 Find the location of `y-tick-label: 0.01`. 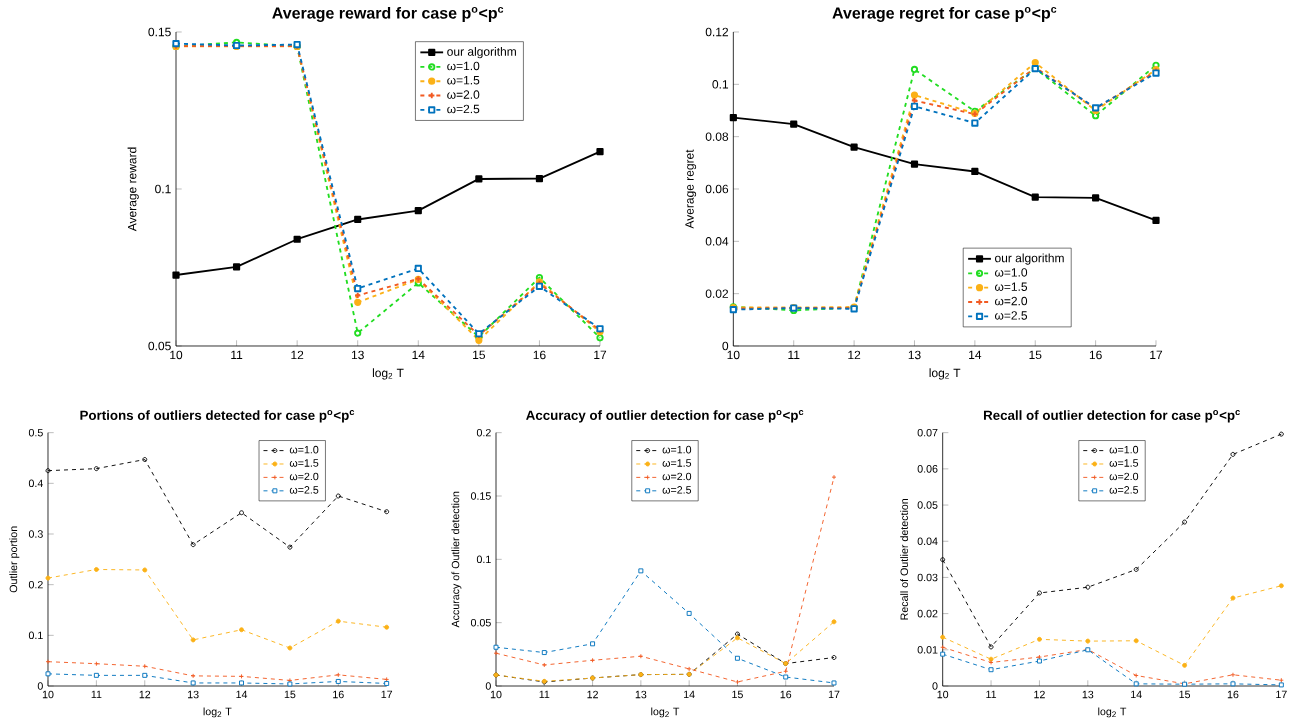

y-tick-label: 0.01 is located at coordinates (927, 650).